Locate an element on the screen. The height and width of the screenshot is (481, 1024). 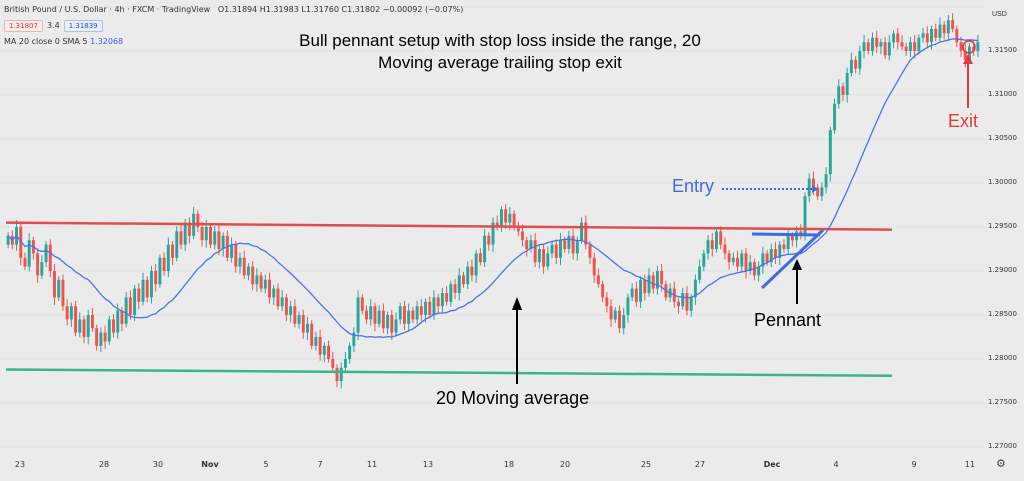
spread-value: 3.4 is located at coordinates (53, 25).